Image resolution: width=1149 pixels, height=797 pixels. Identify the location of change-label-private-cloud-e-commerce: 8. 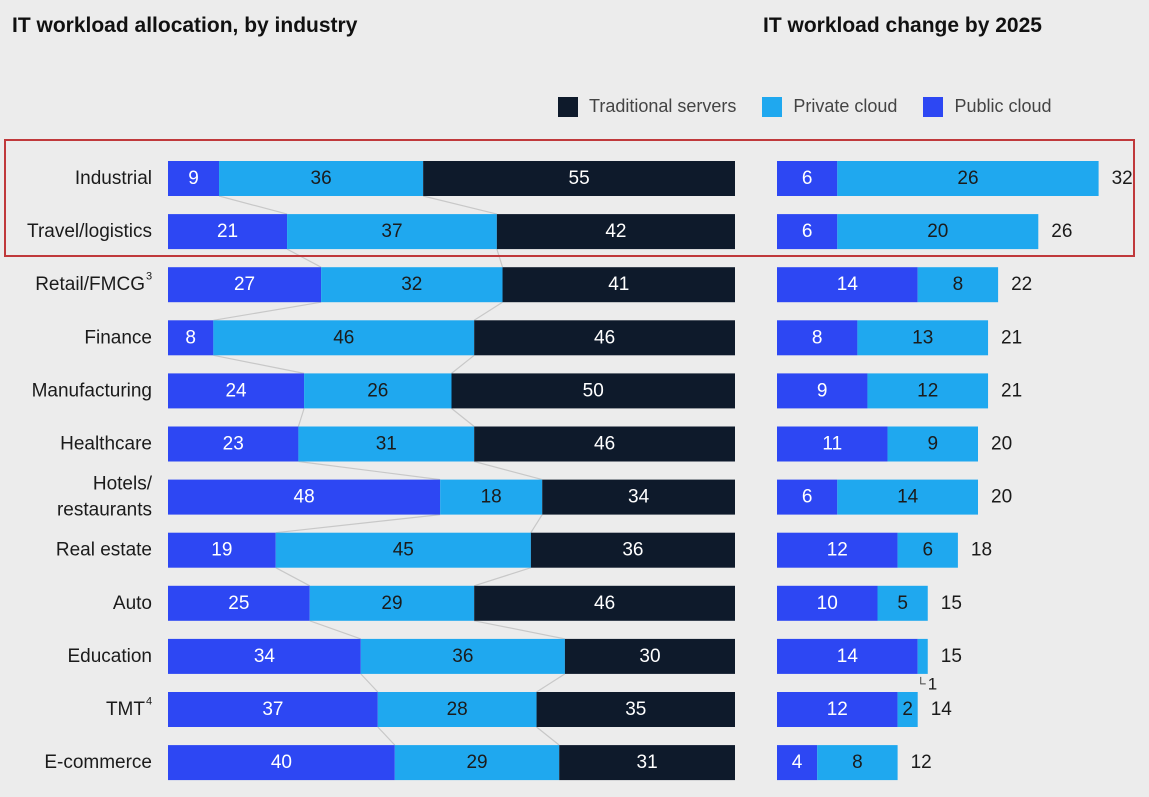
(857, 762).